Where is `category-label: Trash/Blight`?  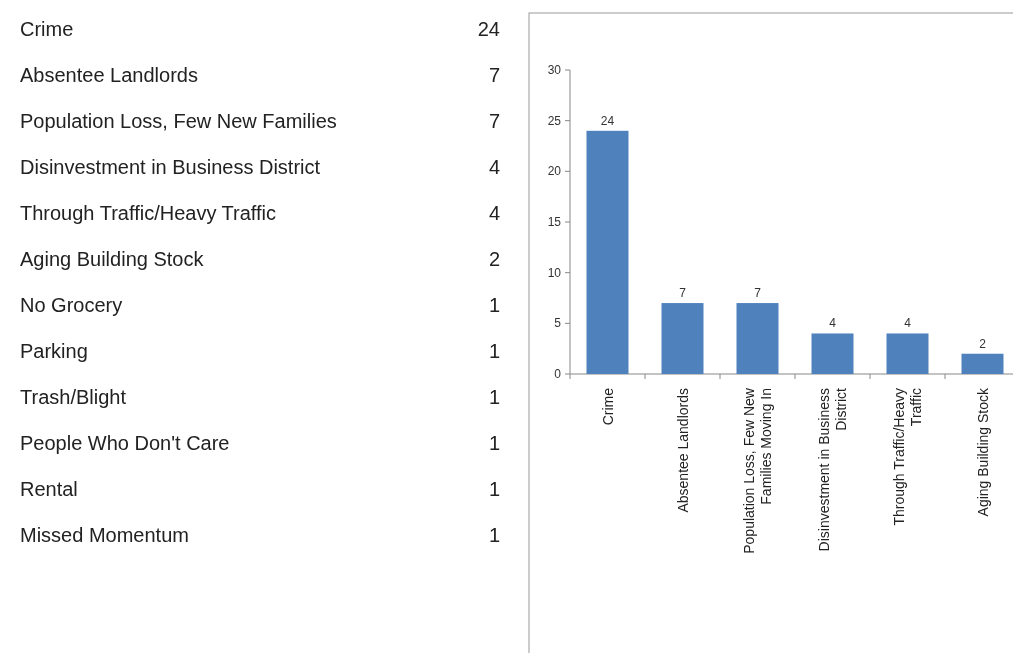
category-label: Trash/Blight is located at coordinates (73, 397).